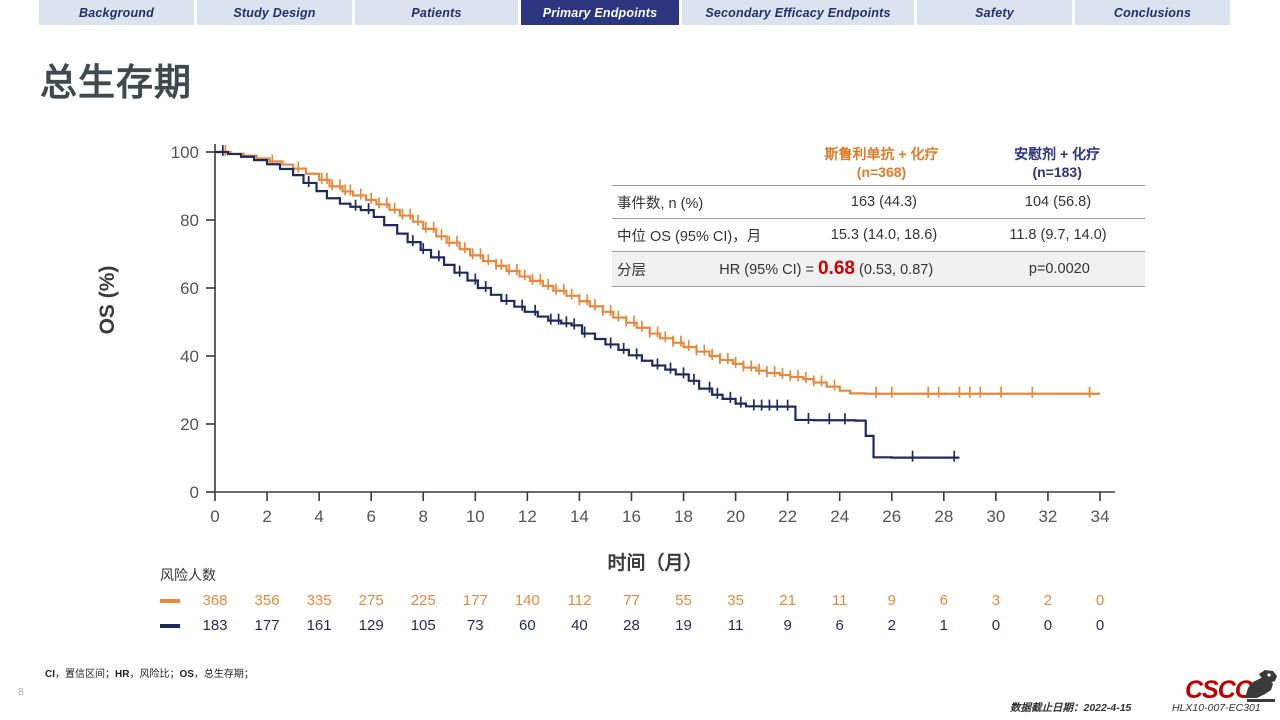 This screenshot has width=1280, height=720. I want to click on svg-text: 2, so click(266, 516).